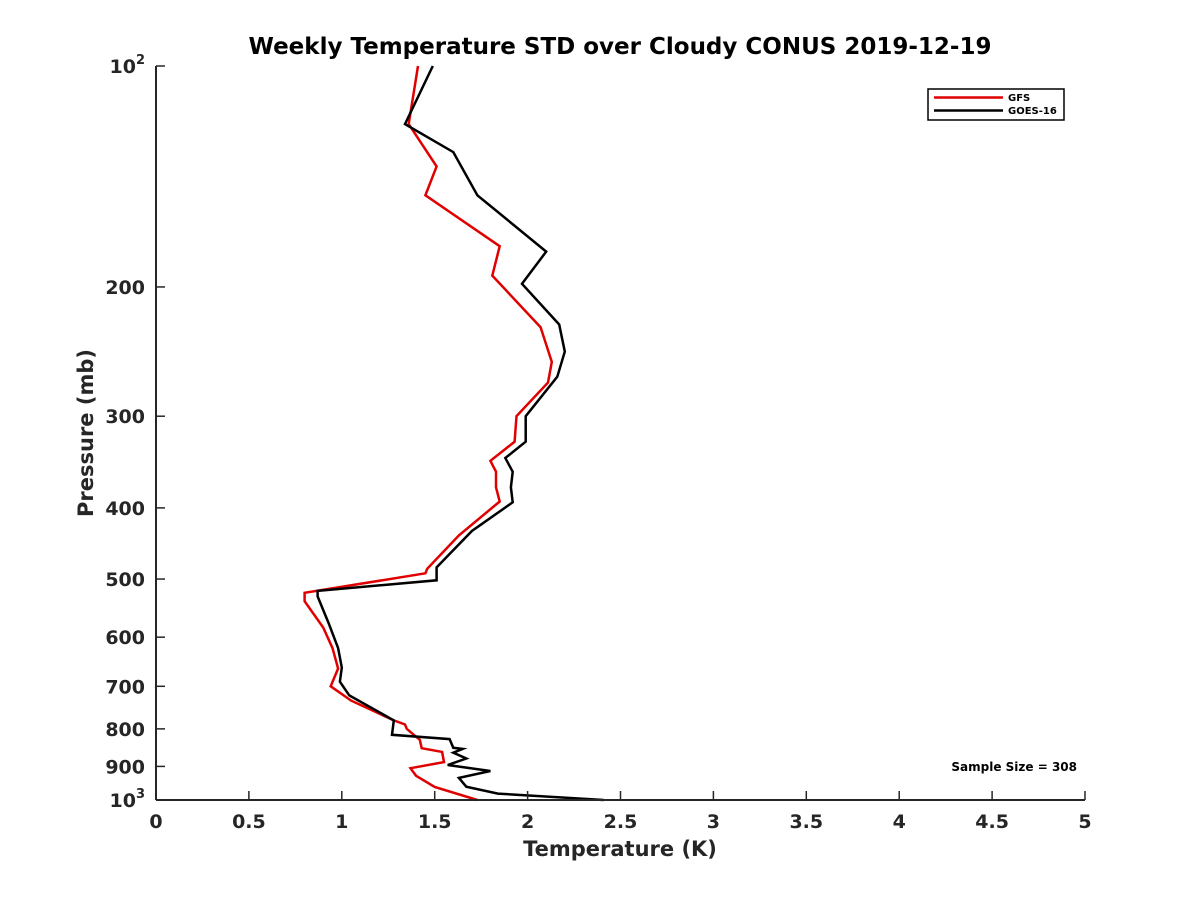  I want to click on x-tick-label: 0, so click(155, 822).